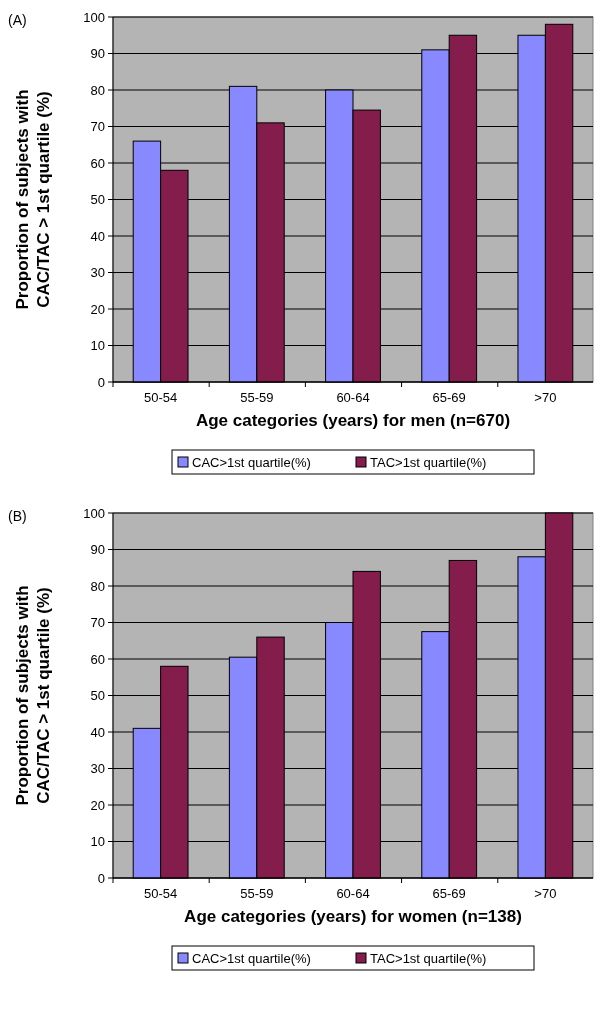  Describe the element at coordinates (353, 916) in the screenshot. I see `x-axis-title: Age categories (years) for women (n=138)` at that location.